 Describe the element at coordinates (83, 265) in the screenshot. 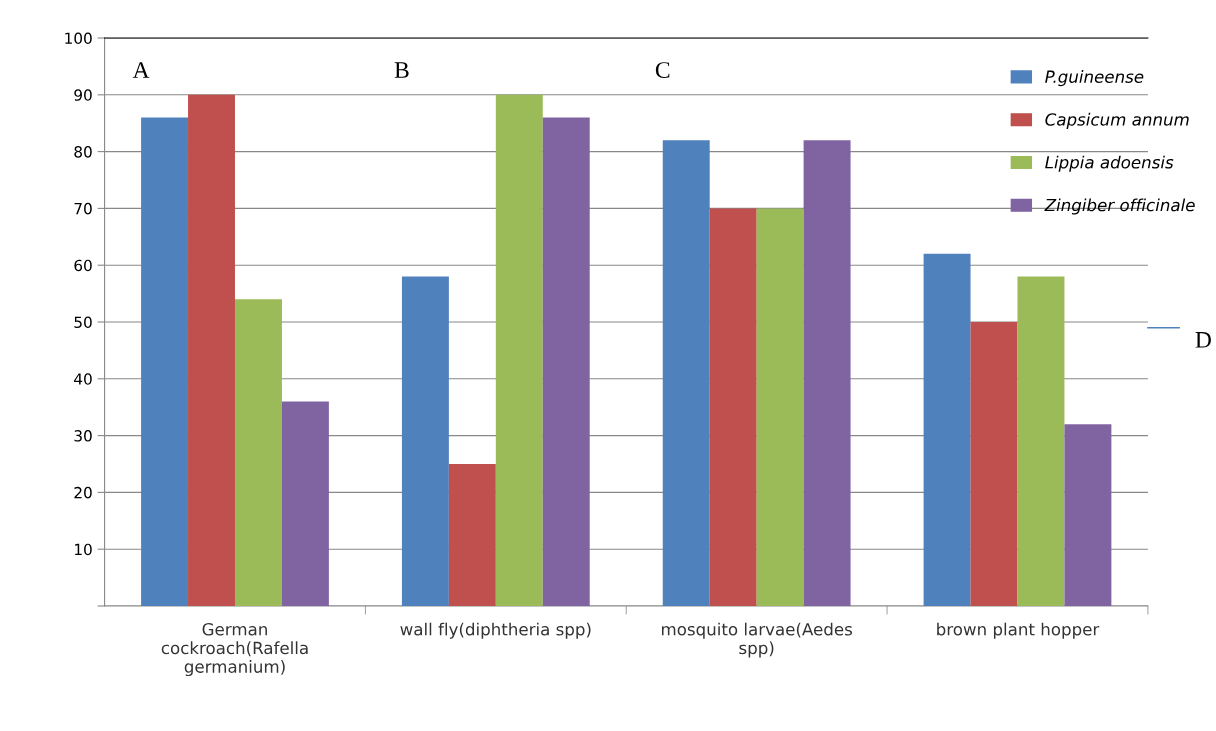

I see `y-tick-label: 60` at that location.